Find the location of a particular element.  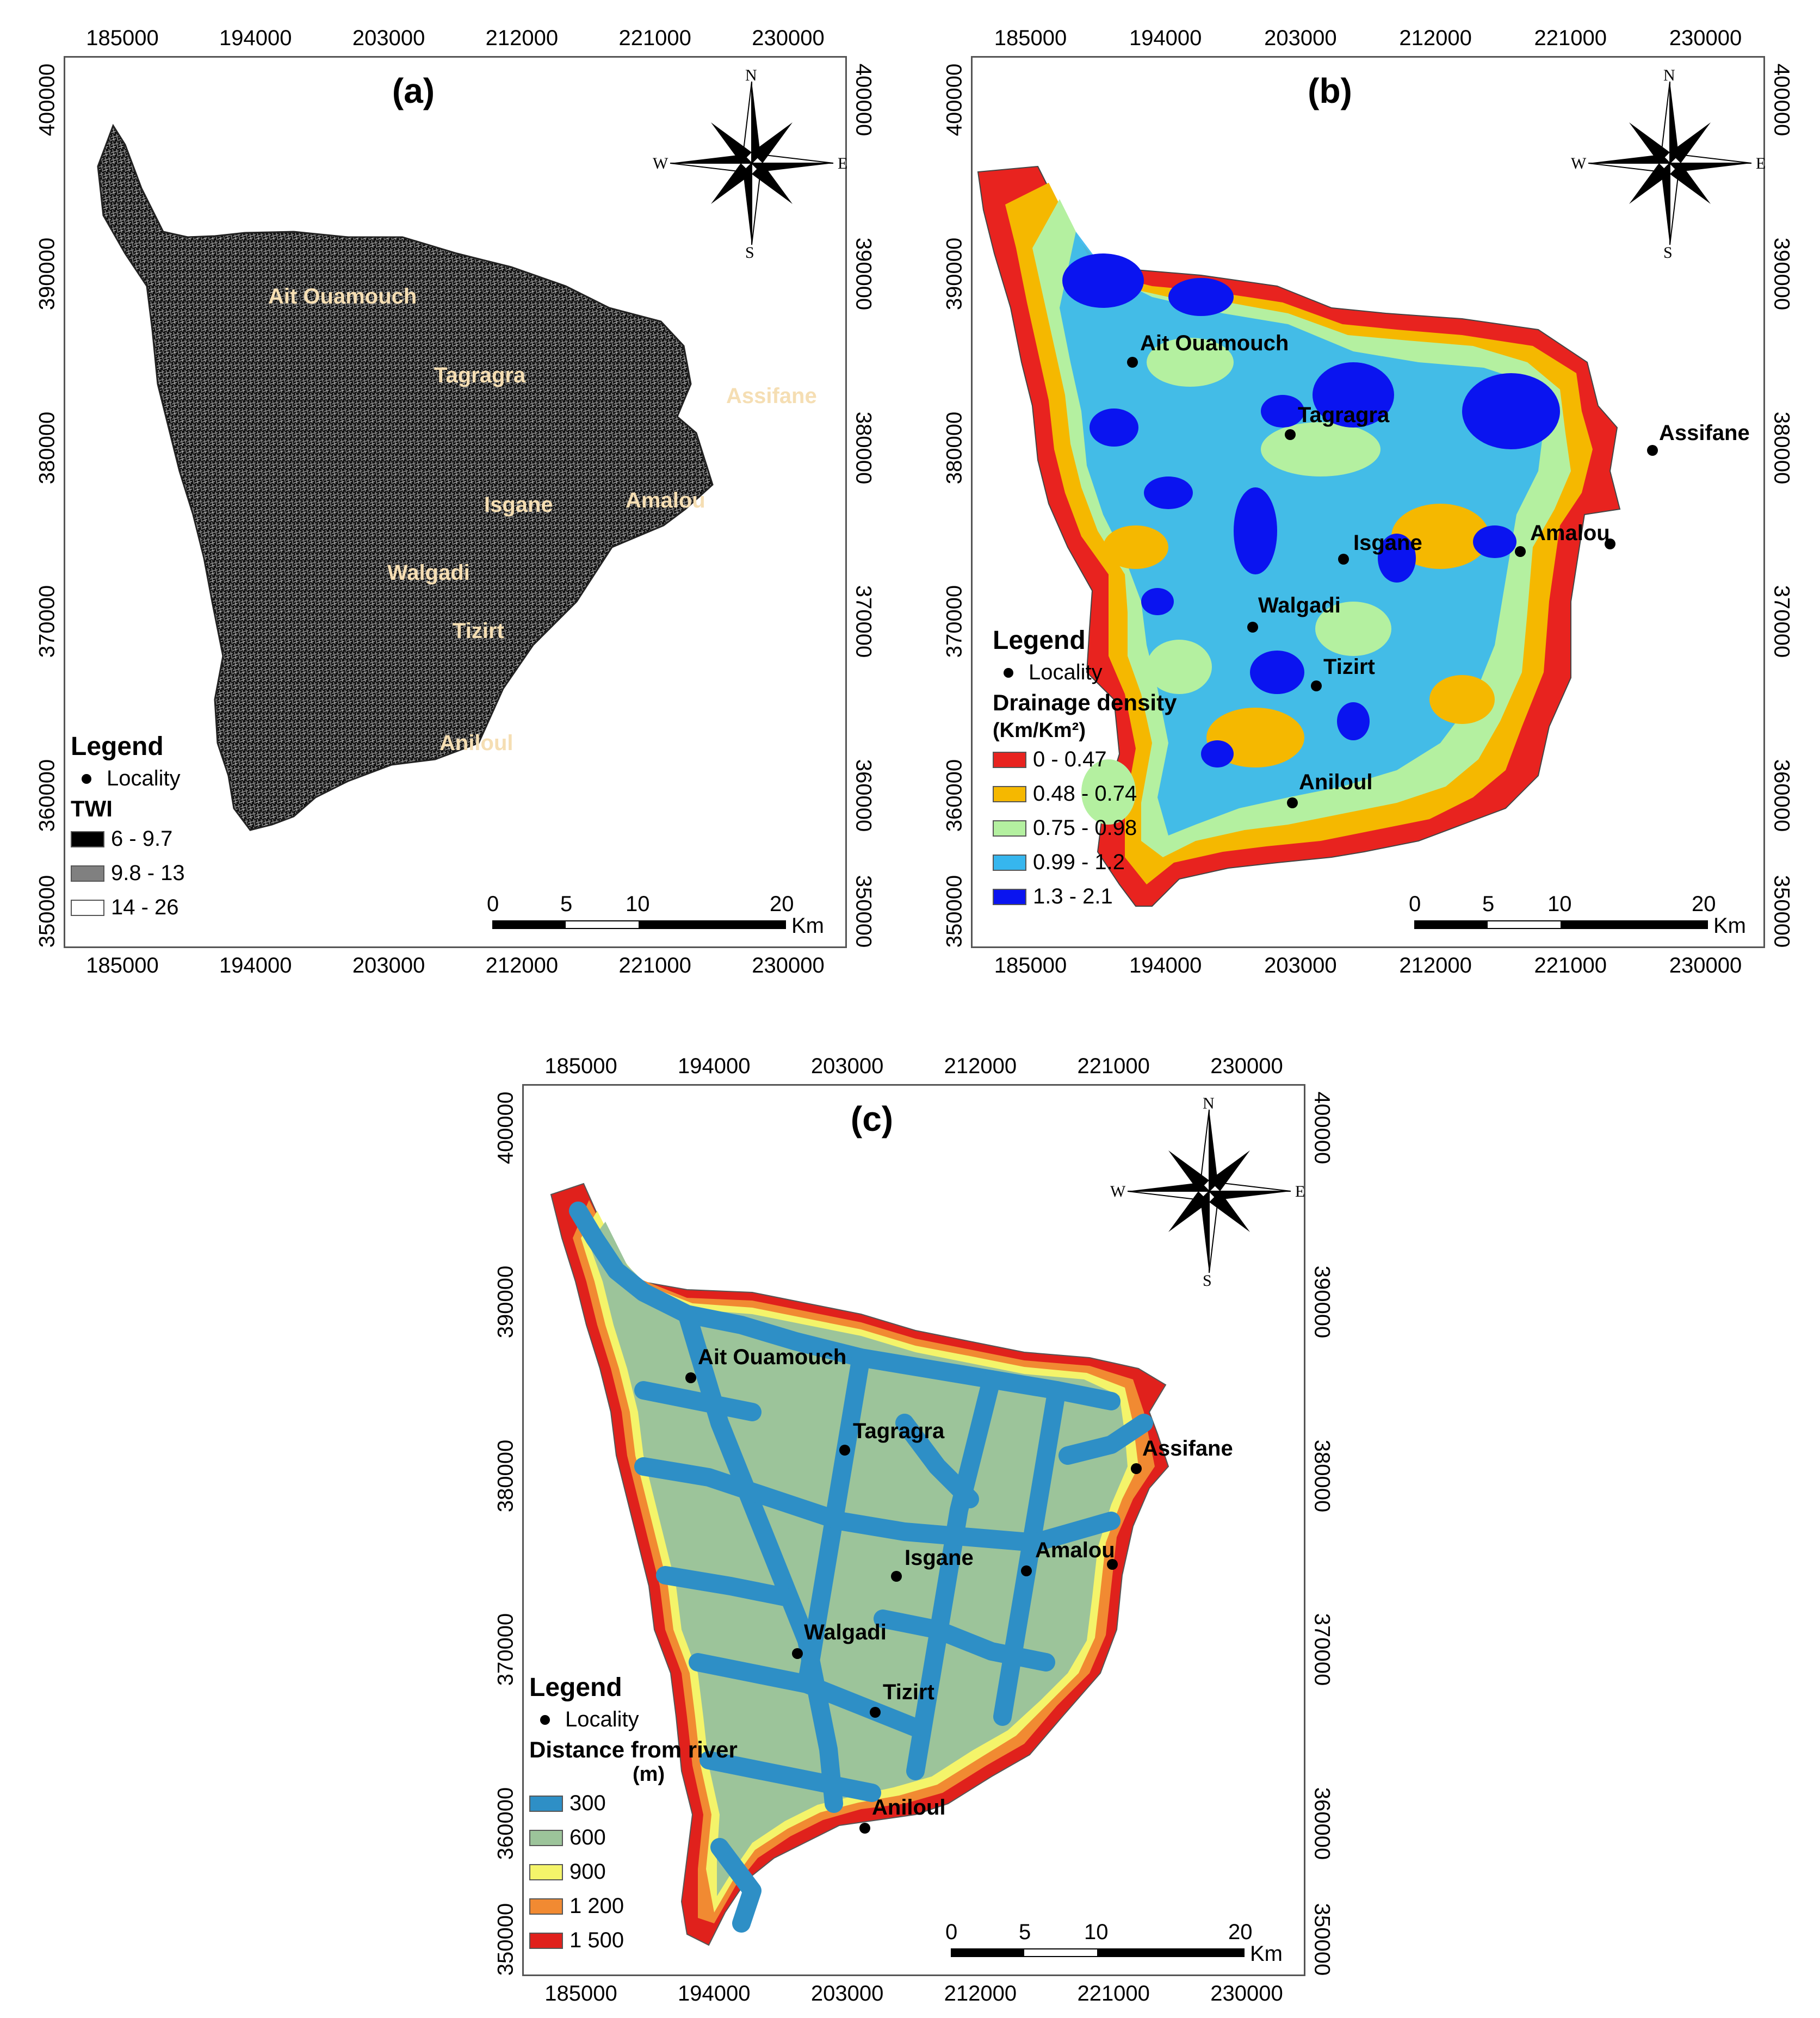

map-title: (c) is located at coordinates (872, 1118).